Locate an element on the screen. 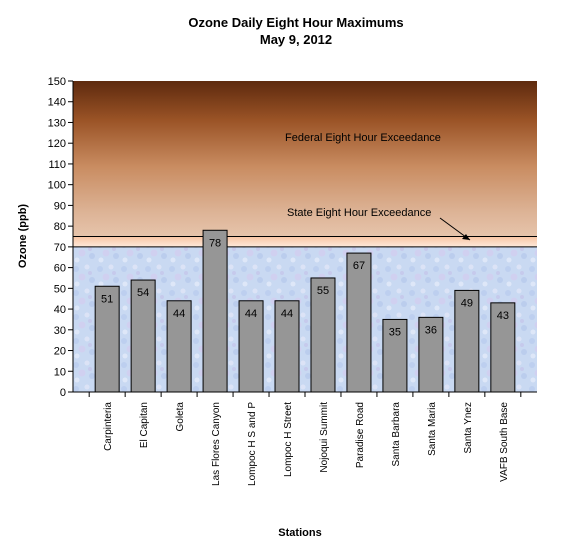  federal-exceedance-label: Federal Eight Hour Exceedance is located at coordinates (363, 138).